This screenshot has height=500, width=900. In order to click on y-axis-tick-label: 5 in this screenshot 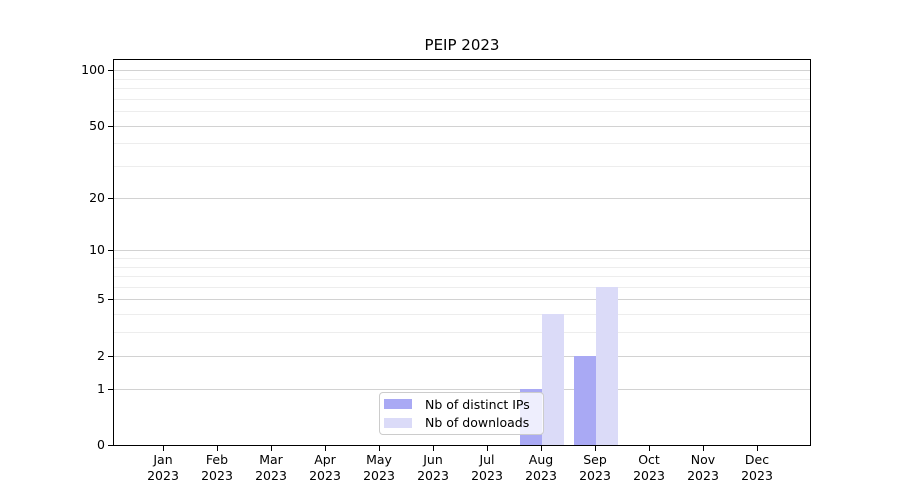, I will do `click(101, 298)`.